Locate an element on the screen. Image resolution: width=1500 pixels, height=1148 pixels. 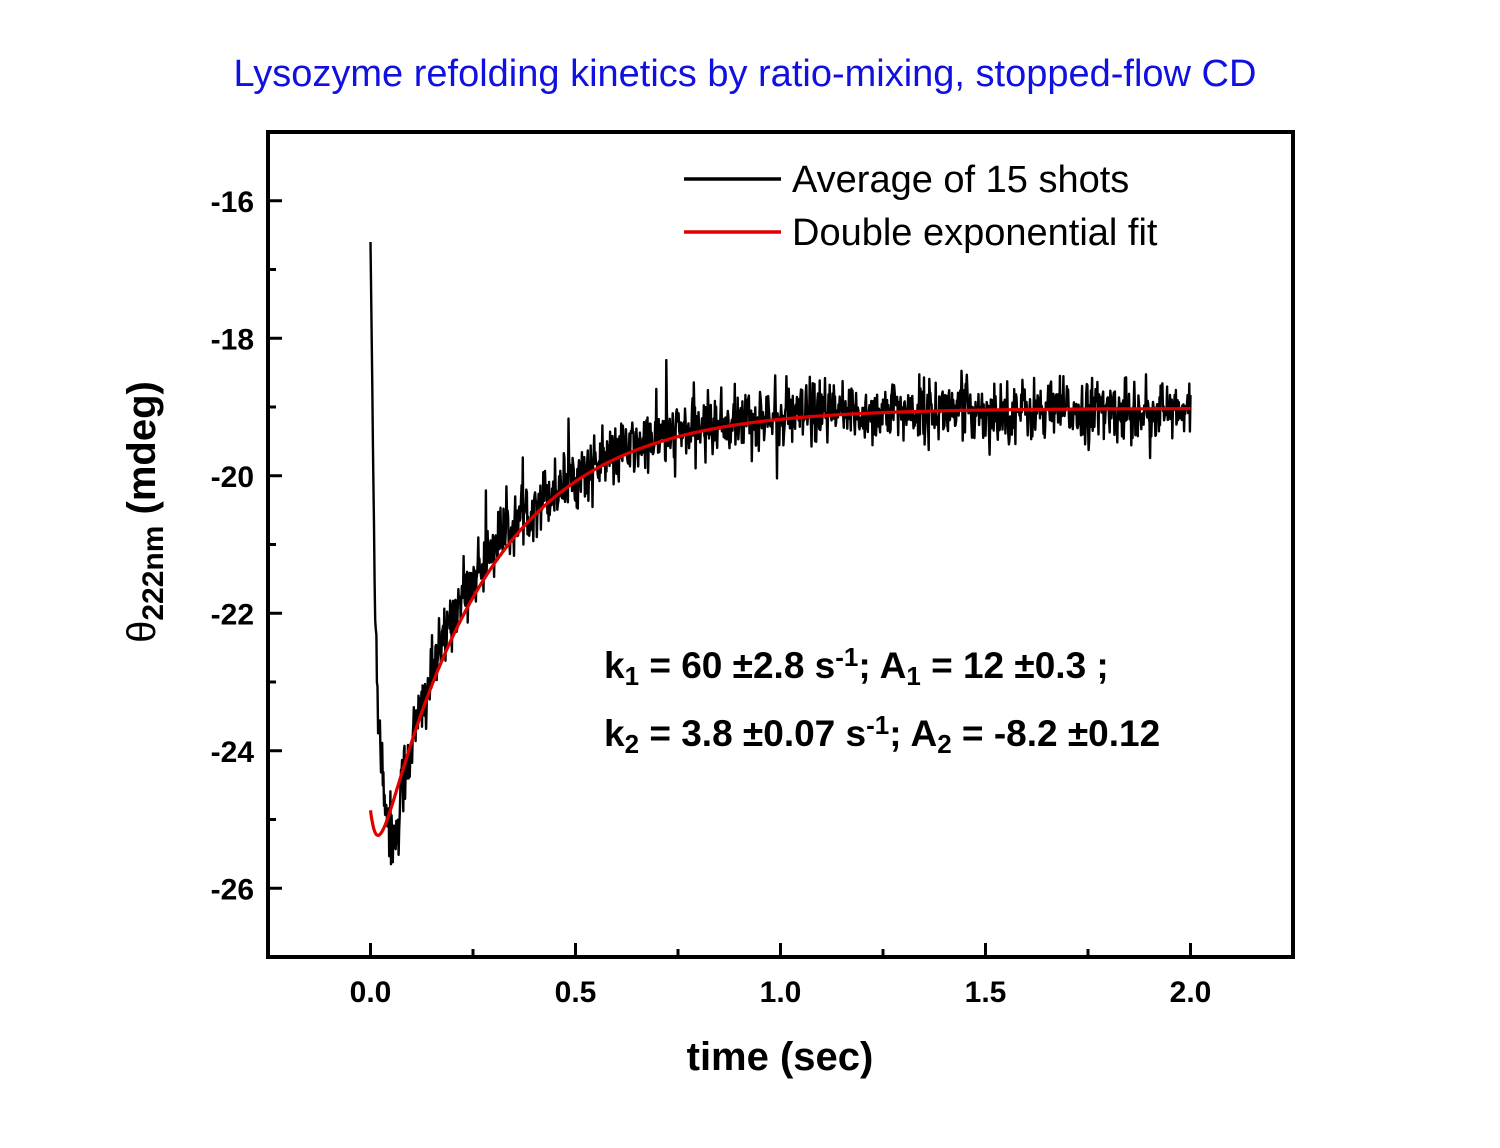
annotation-line: k1 = 60 ±2.8 s-1; A1 = 12 ±0.3 ; is located at coordinates (856, 666).